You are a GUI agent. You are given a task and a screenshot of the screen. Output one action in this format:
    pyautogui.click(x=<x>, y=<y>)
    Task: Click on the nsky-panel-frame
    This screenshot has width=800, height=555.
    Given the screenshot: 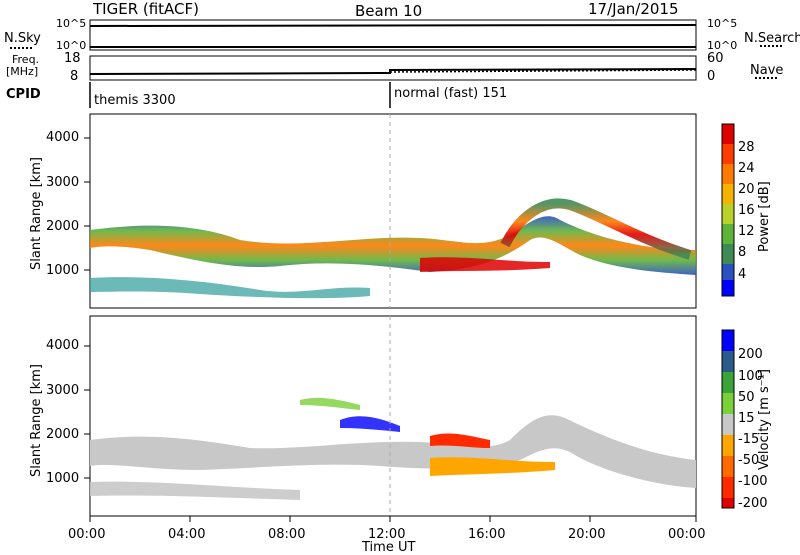 What is the action you would take?
    pyautogui.click(x=393, y=35)
    